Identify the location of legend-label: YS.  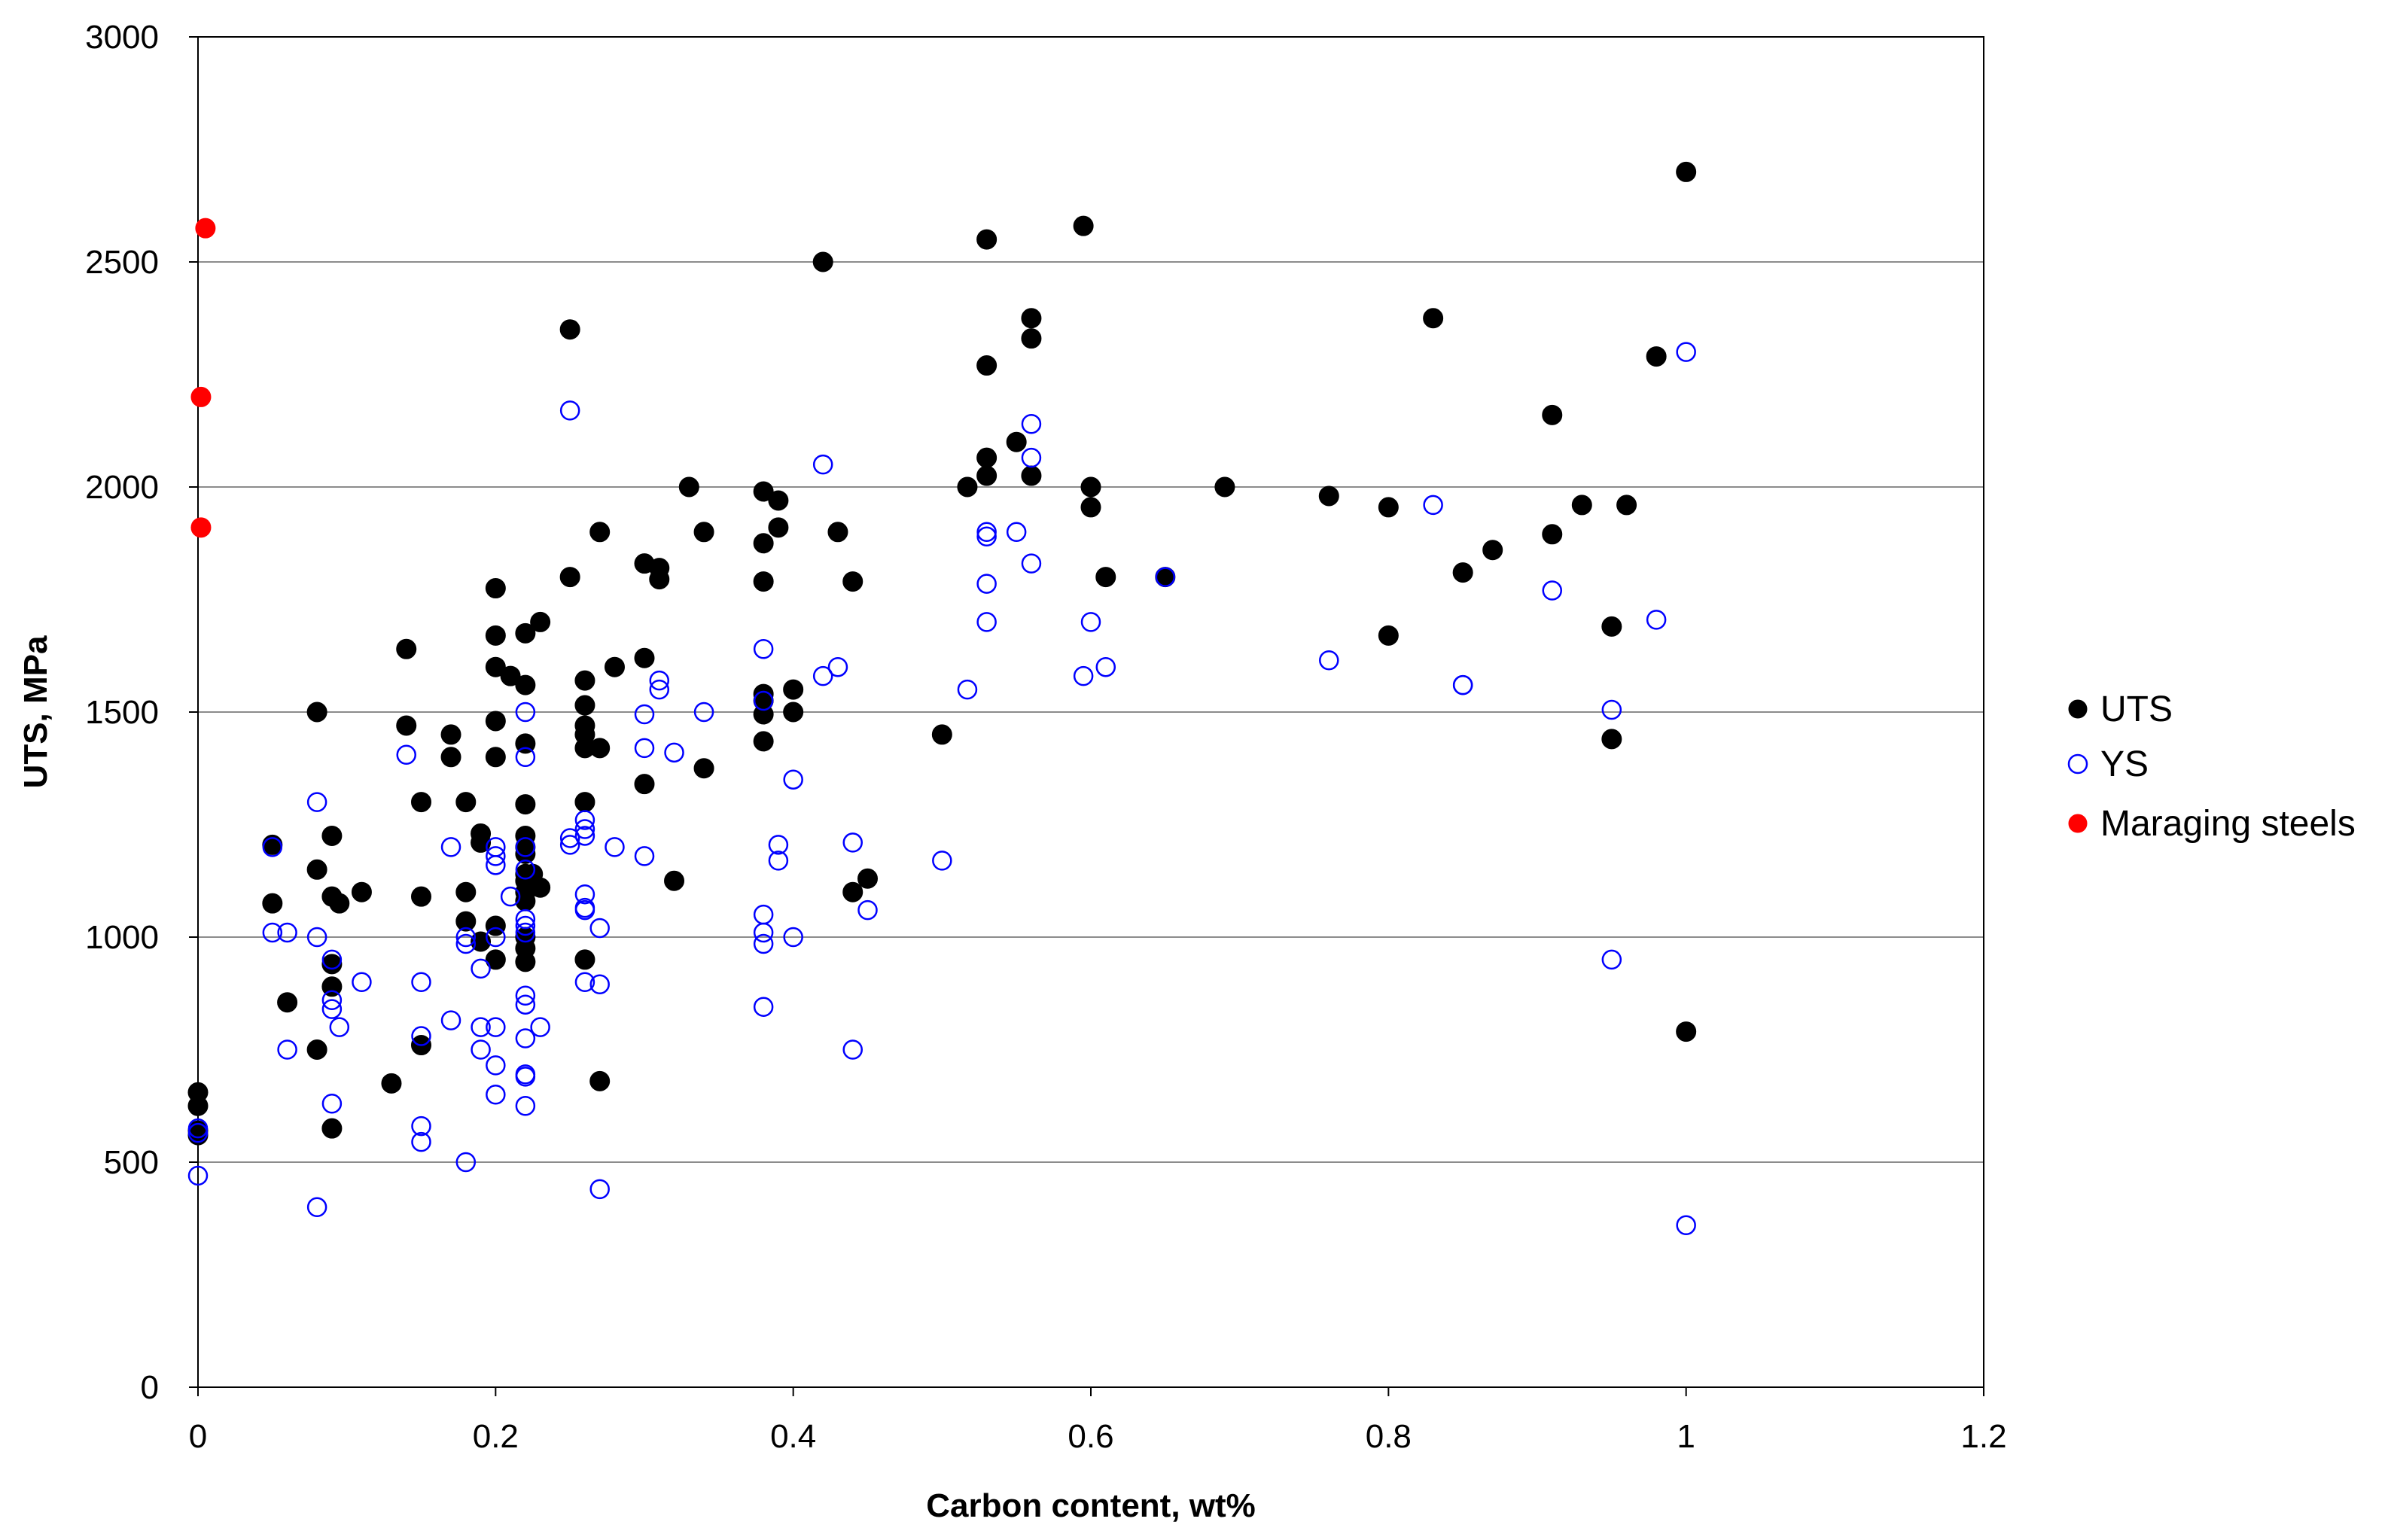
(2124, 764).